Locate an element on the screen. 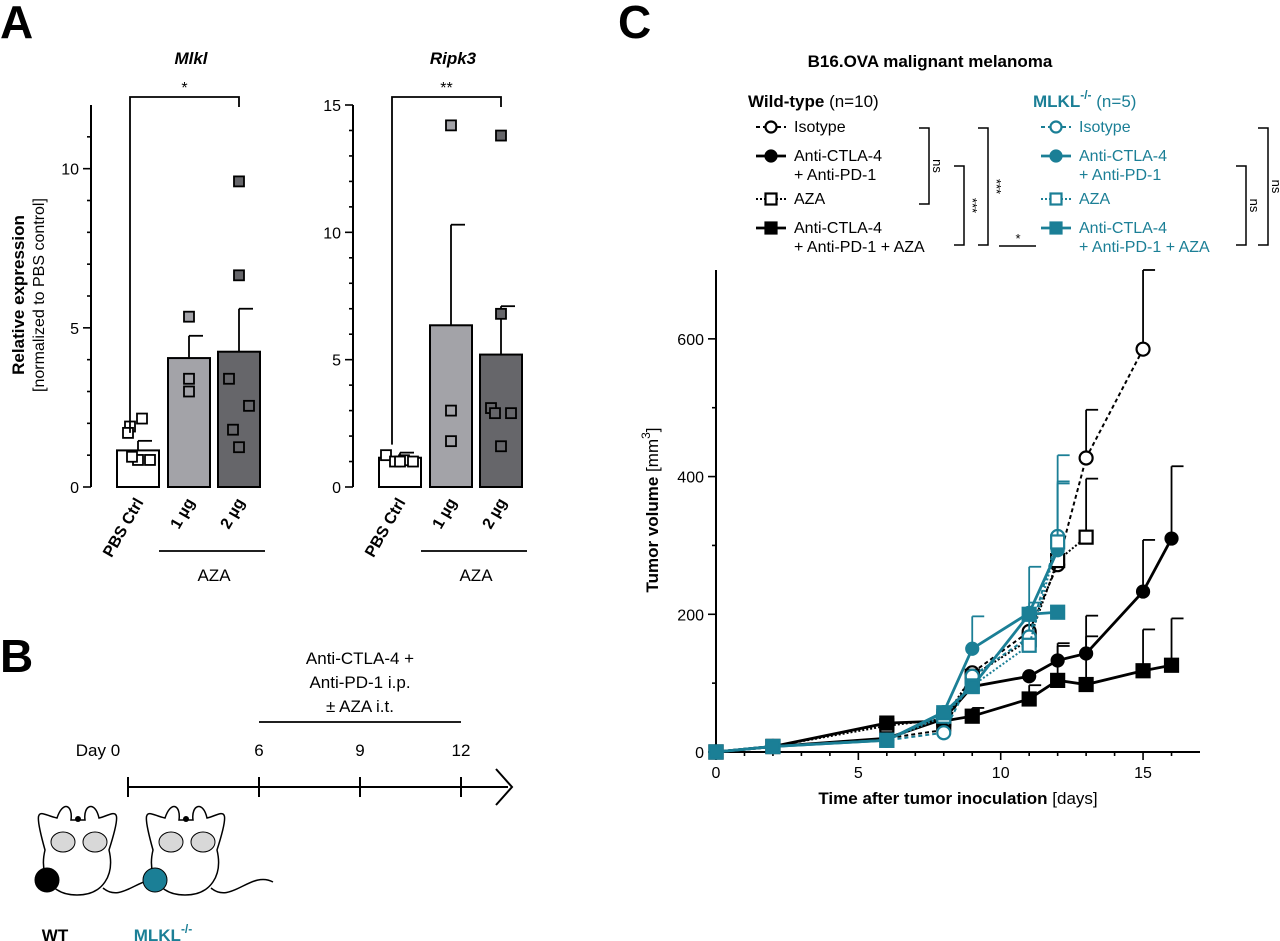 This screenshot has height=941, width=1280. timeline-day-label: 9 is located at coordinates (359, 750).